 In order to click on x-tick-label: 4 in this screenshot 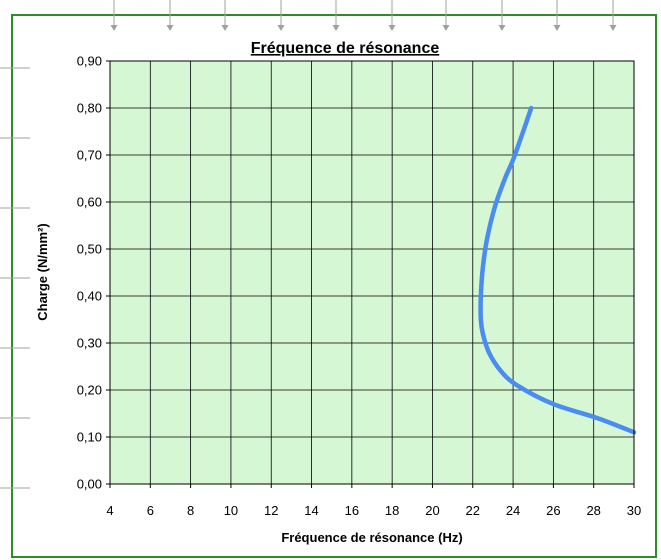, I will do `click(109, 510)`.